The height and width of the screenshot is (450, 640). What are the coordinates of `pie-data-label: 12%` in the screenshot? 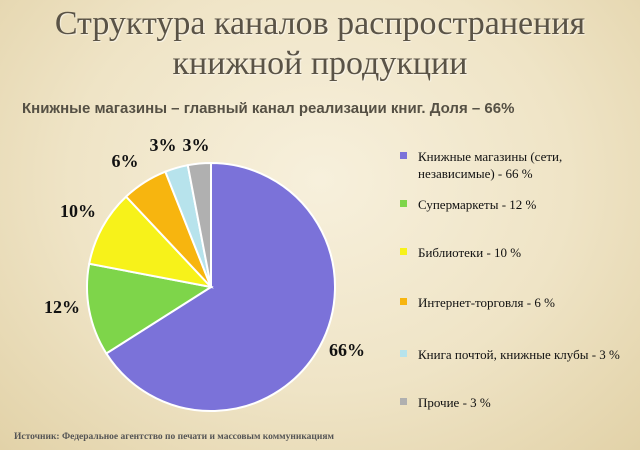 It's located at (62, 307).